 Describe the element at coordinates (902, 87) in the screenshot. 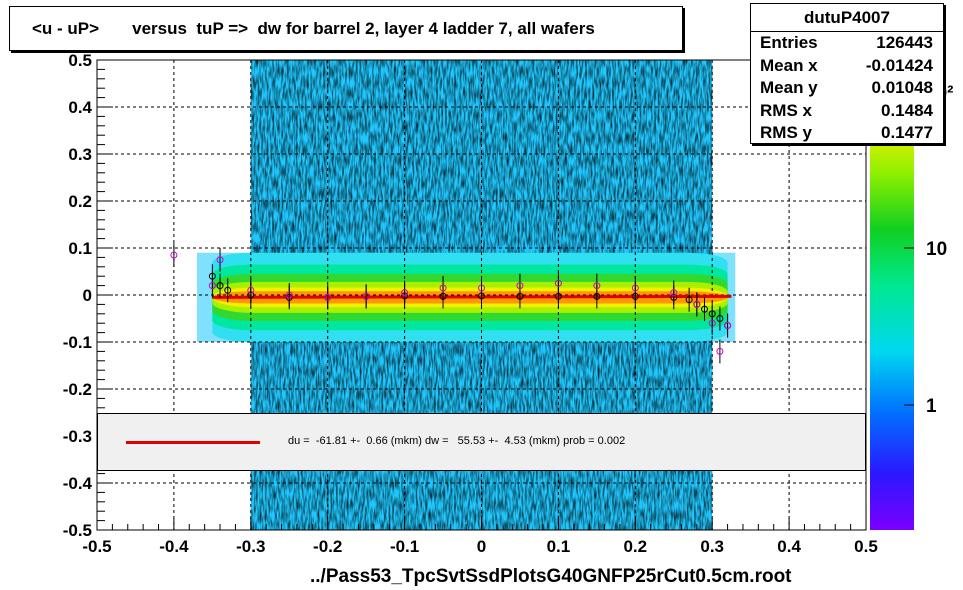

I see `stats-value: 0.01048` at that location.